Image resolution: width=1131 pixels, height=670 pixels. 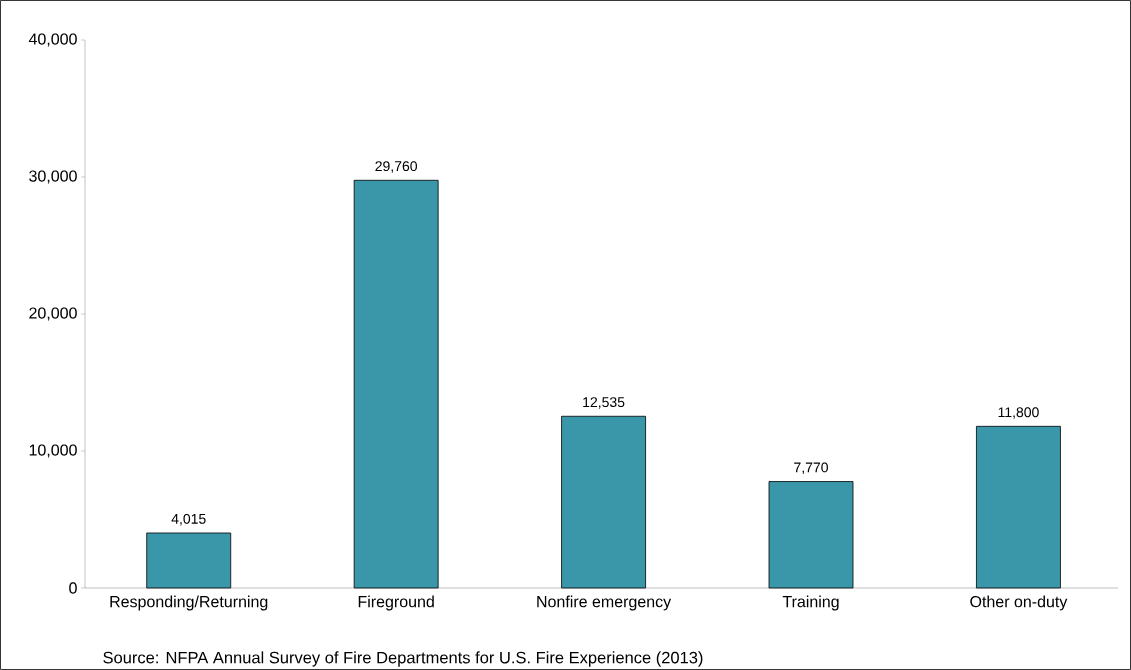 What do you see at coordinates (811, 468) in the screenshot?
I see `data-label: 7,770` at bounding box center [811, 468].